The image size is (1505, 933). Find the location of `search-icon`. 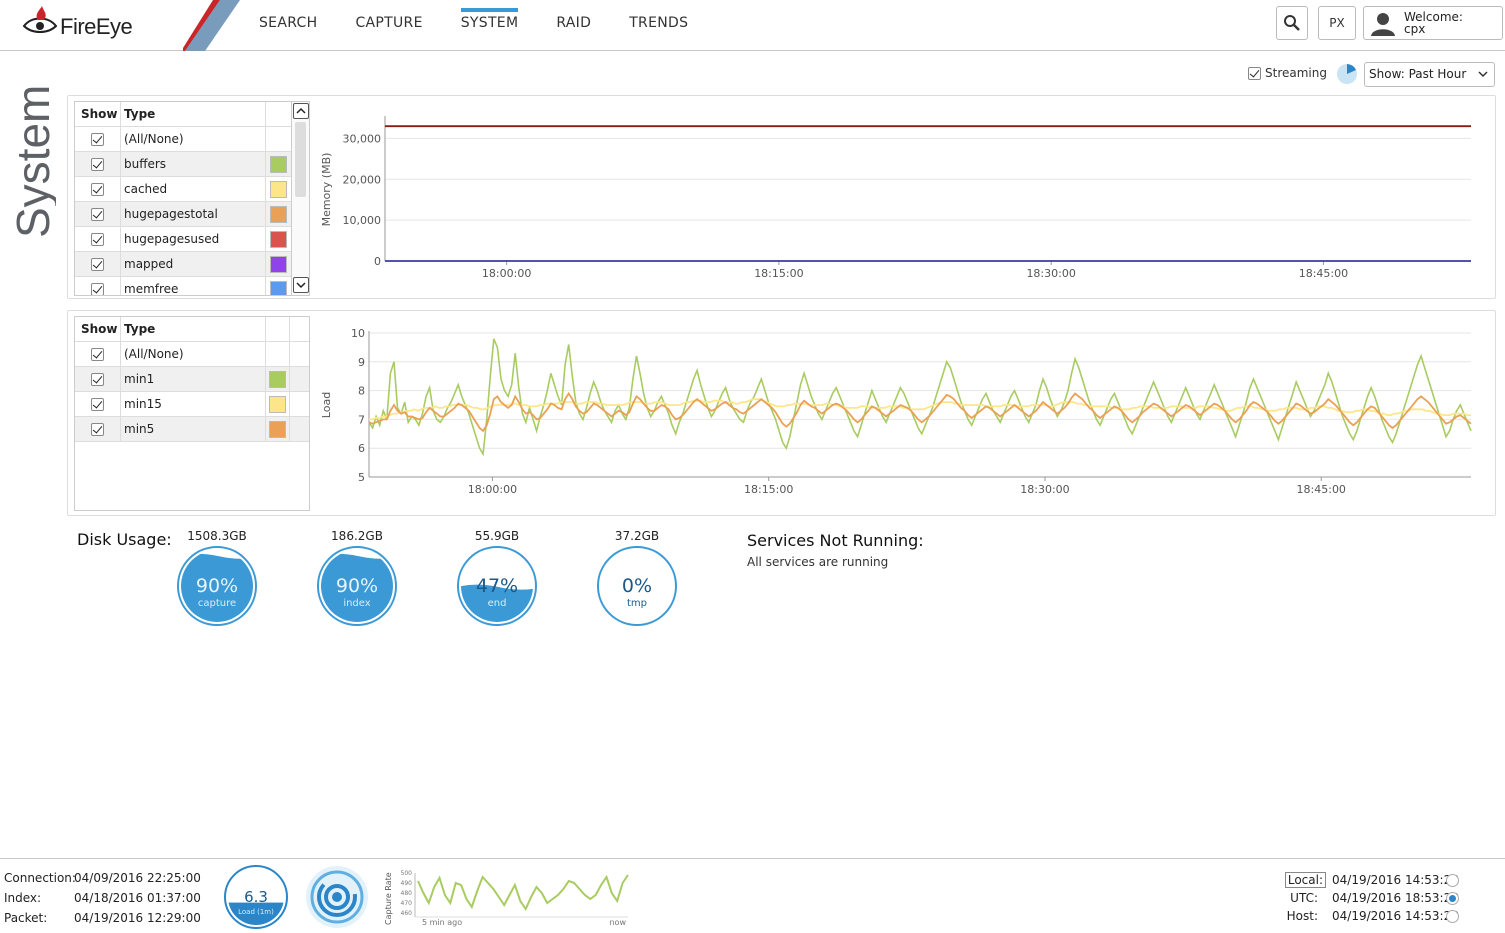

search-icon is located at coordinates (1292, 23).